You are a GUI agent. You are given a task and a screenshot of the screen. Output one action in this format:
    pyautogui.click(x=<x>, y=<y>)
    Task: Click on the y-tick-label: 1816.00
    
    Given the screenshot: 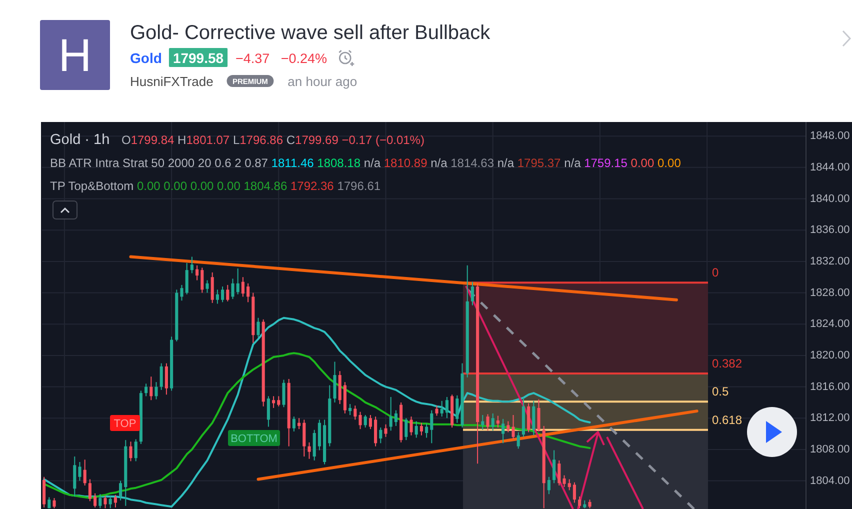 What is the action you would take?
    pyautogui.click(x=830, y=386)
    